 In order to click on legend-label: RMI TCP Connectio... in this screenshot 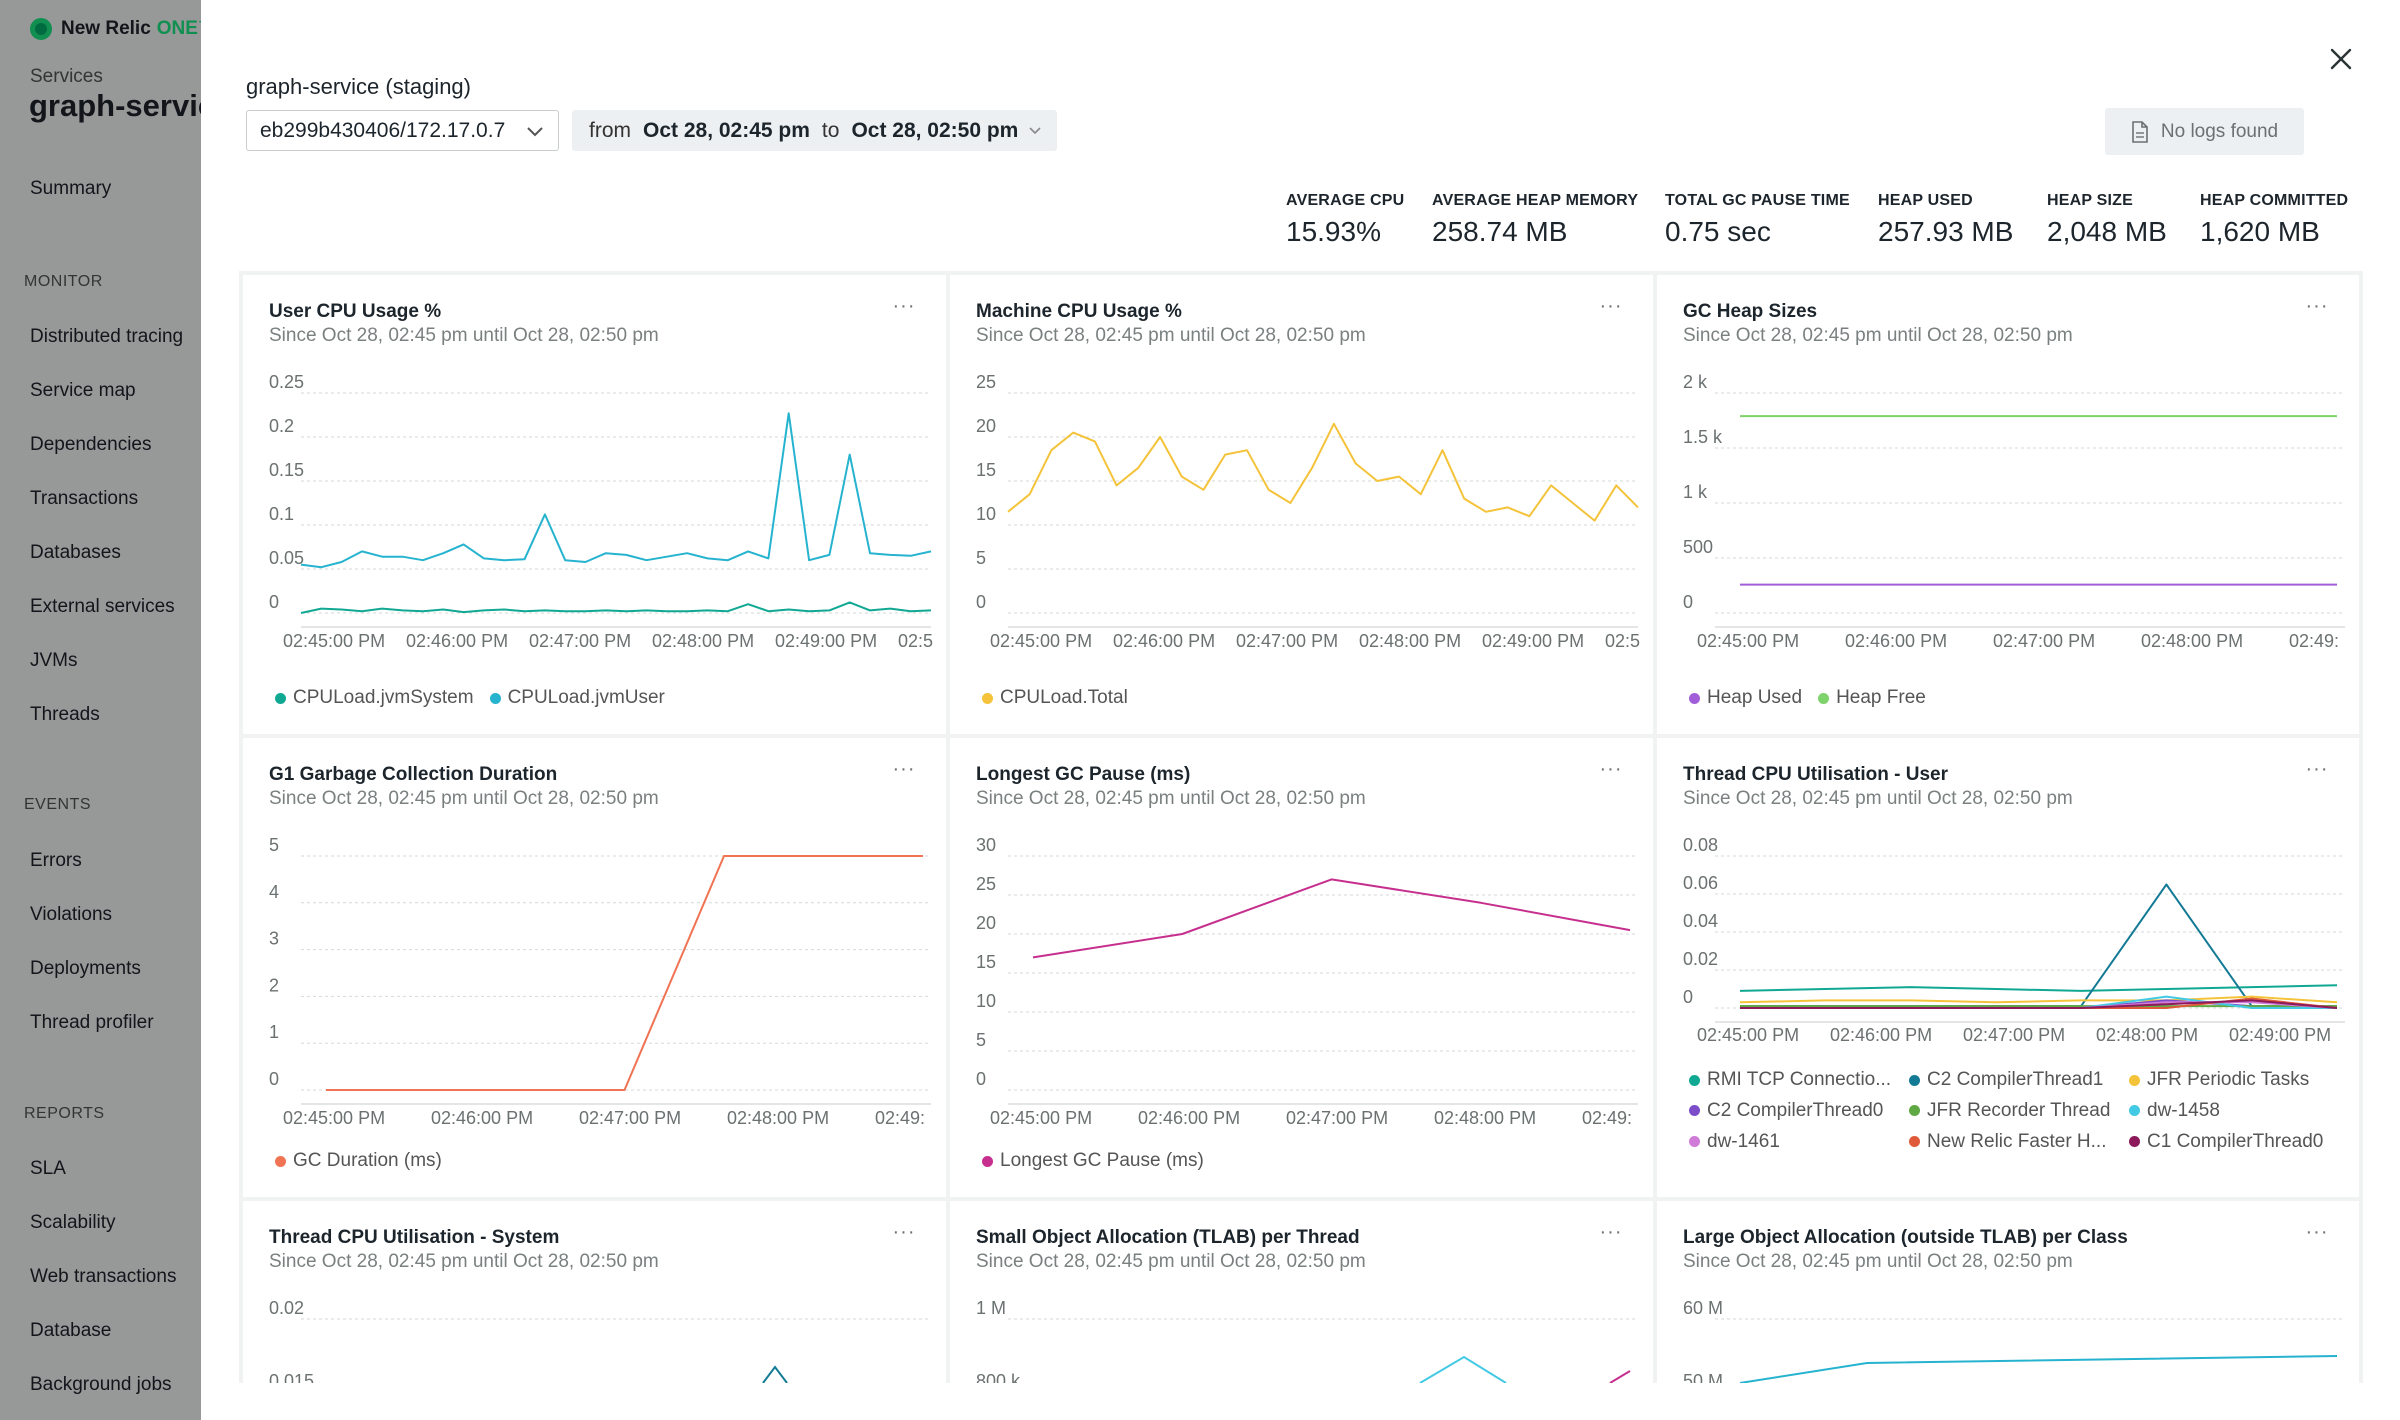, I will do `click(1799, 1080)`.